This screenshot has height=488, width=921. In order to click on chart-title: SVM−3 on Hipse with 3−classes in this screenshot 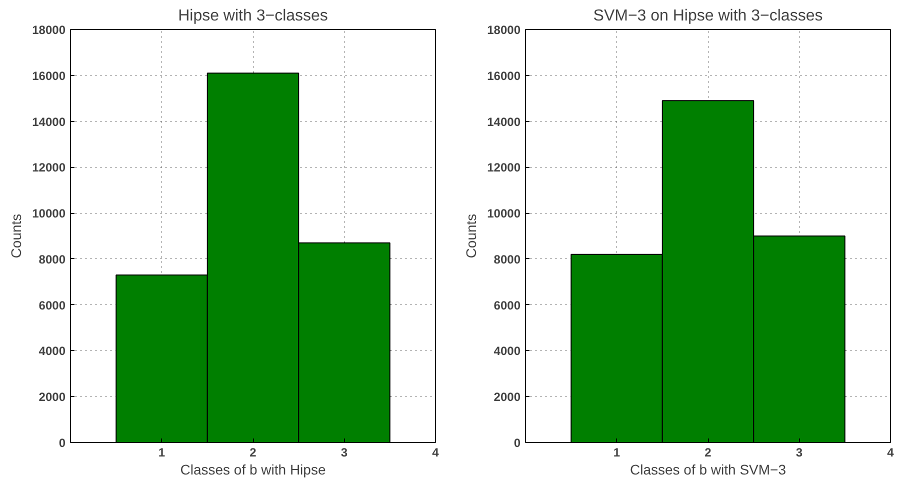, I will do `click(708, 16)`.